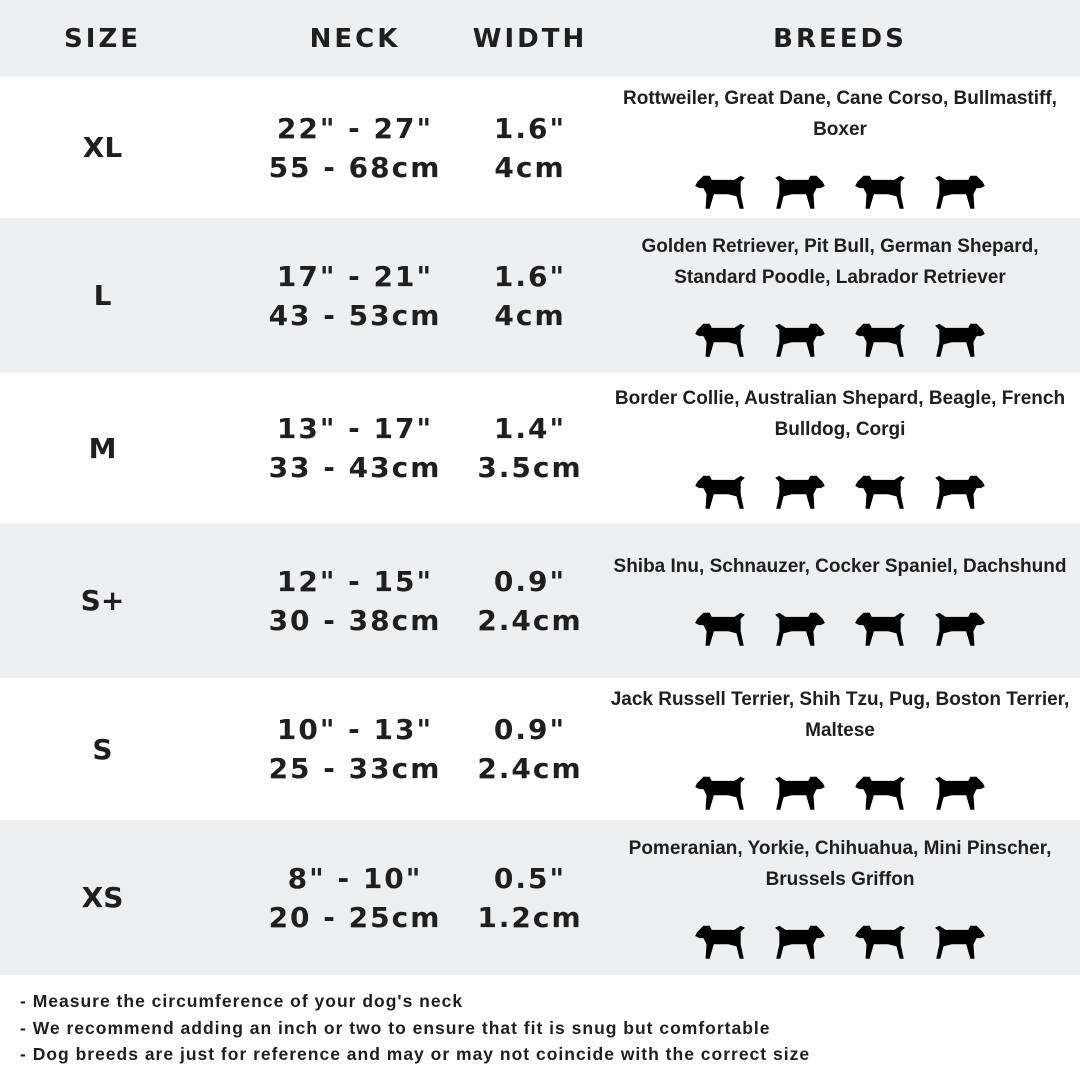  Describe the element at coordinates (960, 192) in the screenshot. I see `bullmastiff-icon` at that location.